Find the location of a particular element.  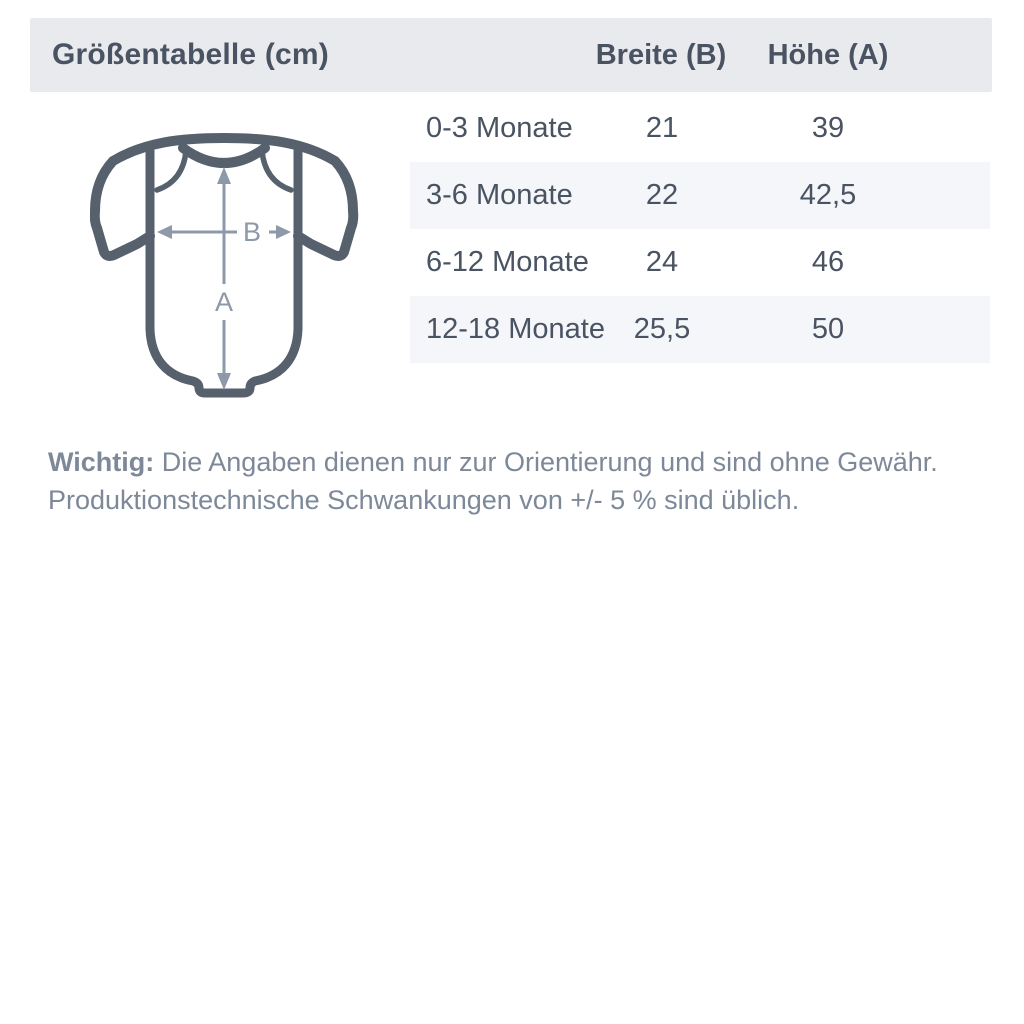

size-chart-title: Größentabelle (cm) is located at coordinates (190, 54).